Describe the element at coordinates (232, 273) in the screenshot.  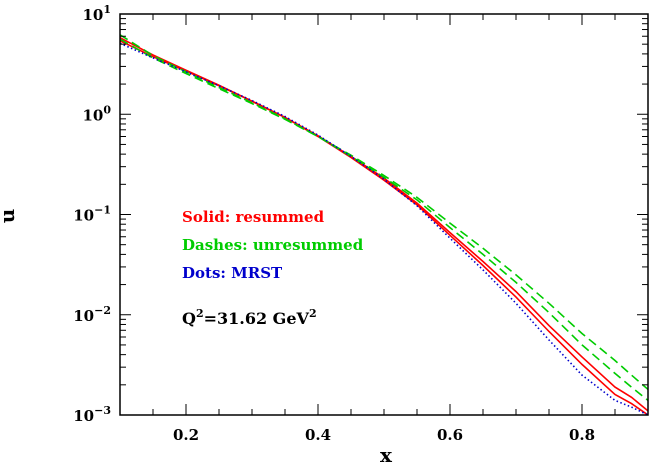
I see `legend-entry-mrst: Dots: MRST` at that location.